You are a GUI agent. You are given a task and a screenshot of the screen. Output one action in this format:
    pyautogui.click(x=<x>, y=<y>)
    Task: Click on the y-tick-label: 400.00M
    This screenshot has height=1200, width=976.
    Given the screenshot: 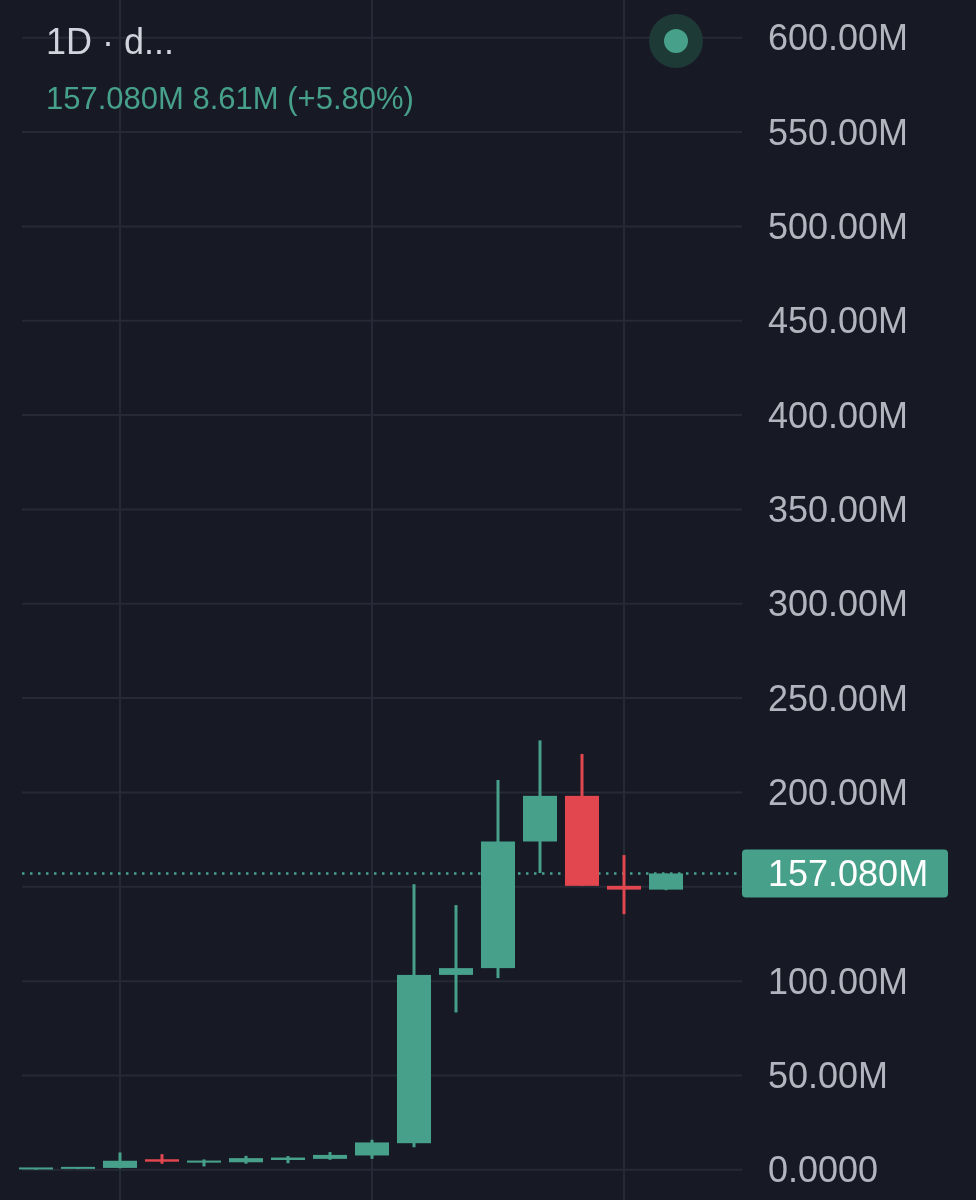 What is the action you would take?
    pyautogui.click(x=838, y=415)
    